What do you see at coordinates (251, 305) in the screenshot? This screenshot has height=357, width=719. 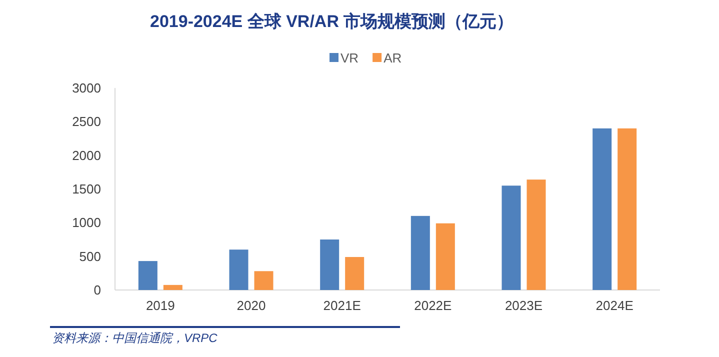 I see `x-tick-label: 2020` at bounding box center [251, 305].